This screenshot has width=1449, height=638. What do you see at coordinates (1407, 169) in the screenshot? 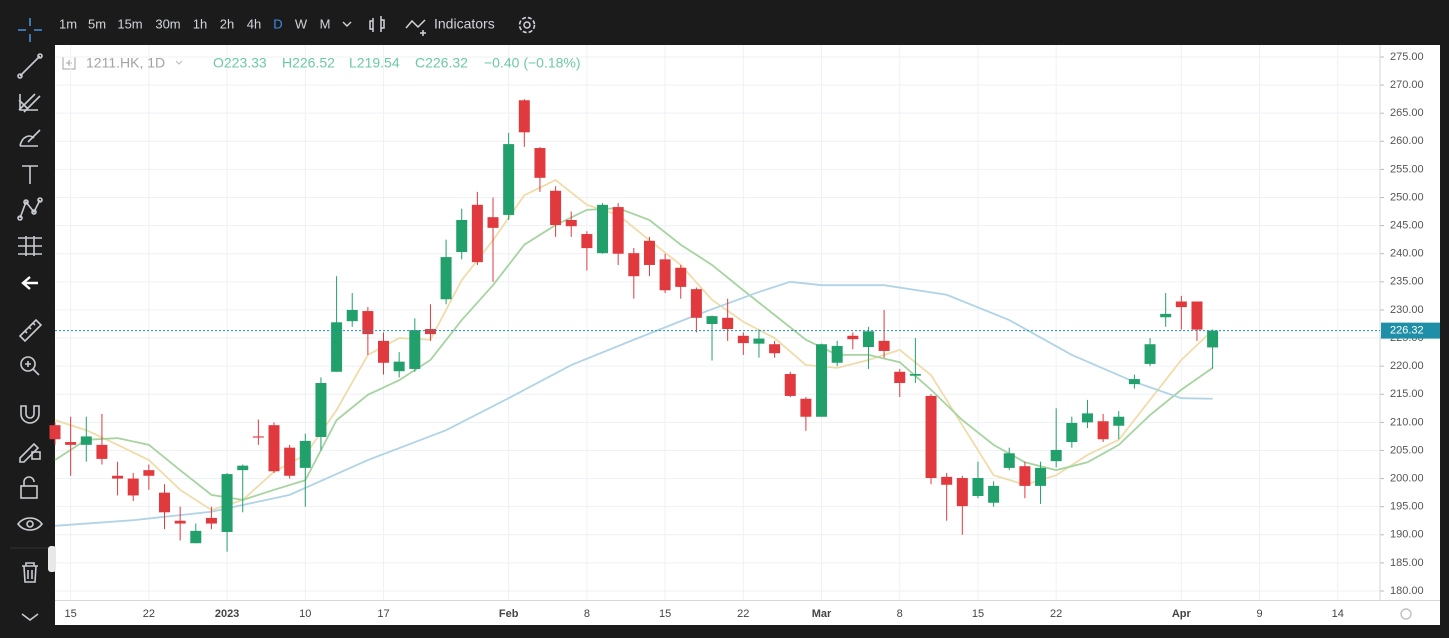
I see `y-tick-label: 255.00` at bounding box center [1407, 169].